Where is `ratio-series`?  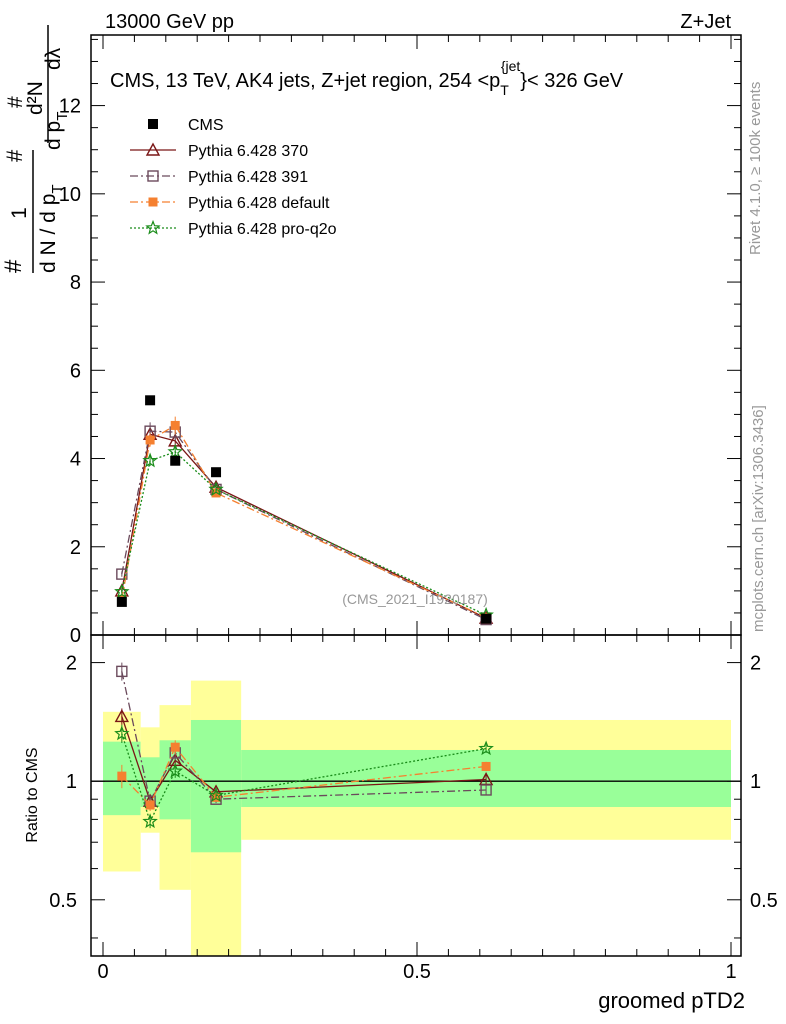 ratio-series is located at coordinates (304, 745).